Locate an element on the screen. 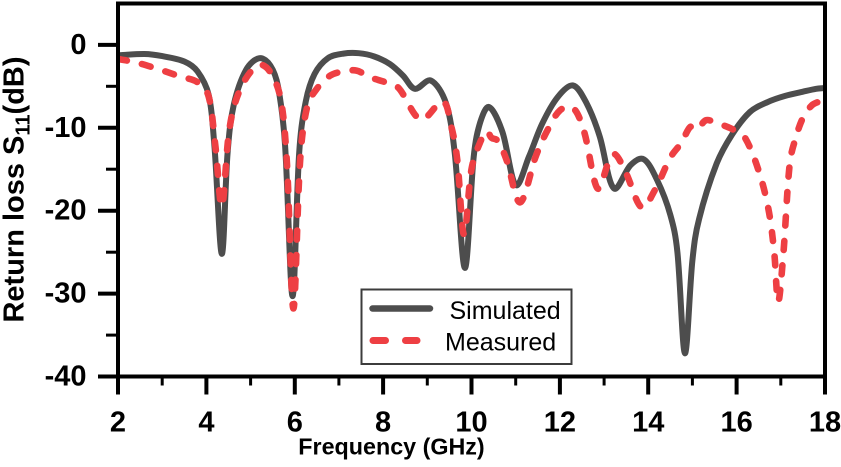  svg-text: Return loss S11(dB) is located at coordinates (17, 189).